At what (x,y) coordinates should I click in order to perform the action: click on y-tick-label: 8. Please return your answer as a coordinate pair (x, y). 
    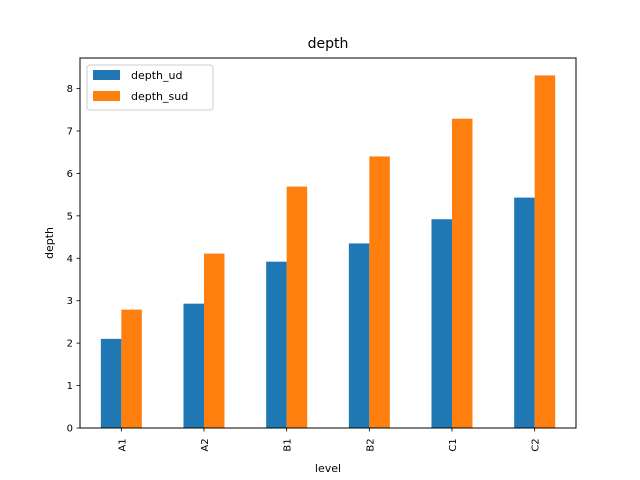
    Looking at the image, I should click on (70, 89).